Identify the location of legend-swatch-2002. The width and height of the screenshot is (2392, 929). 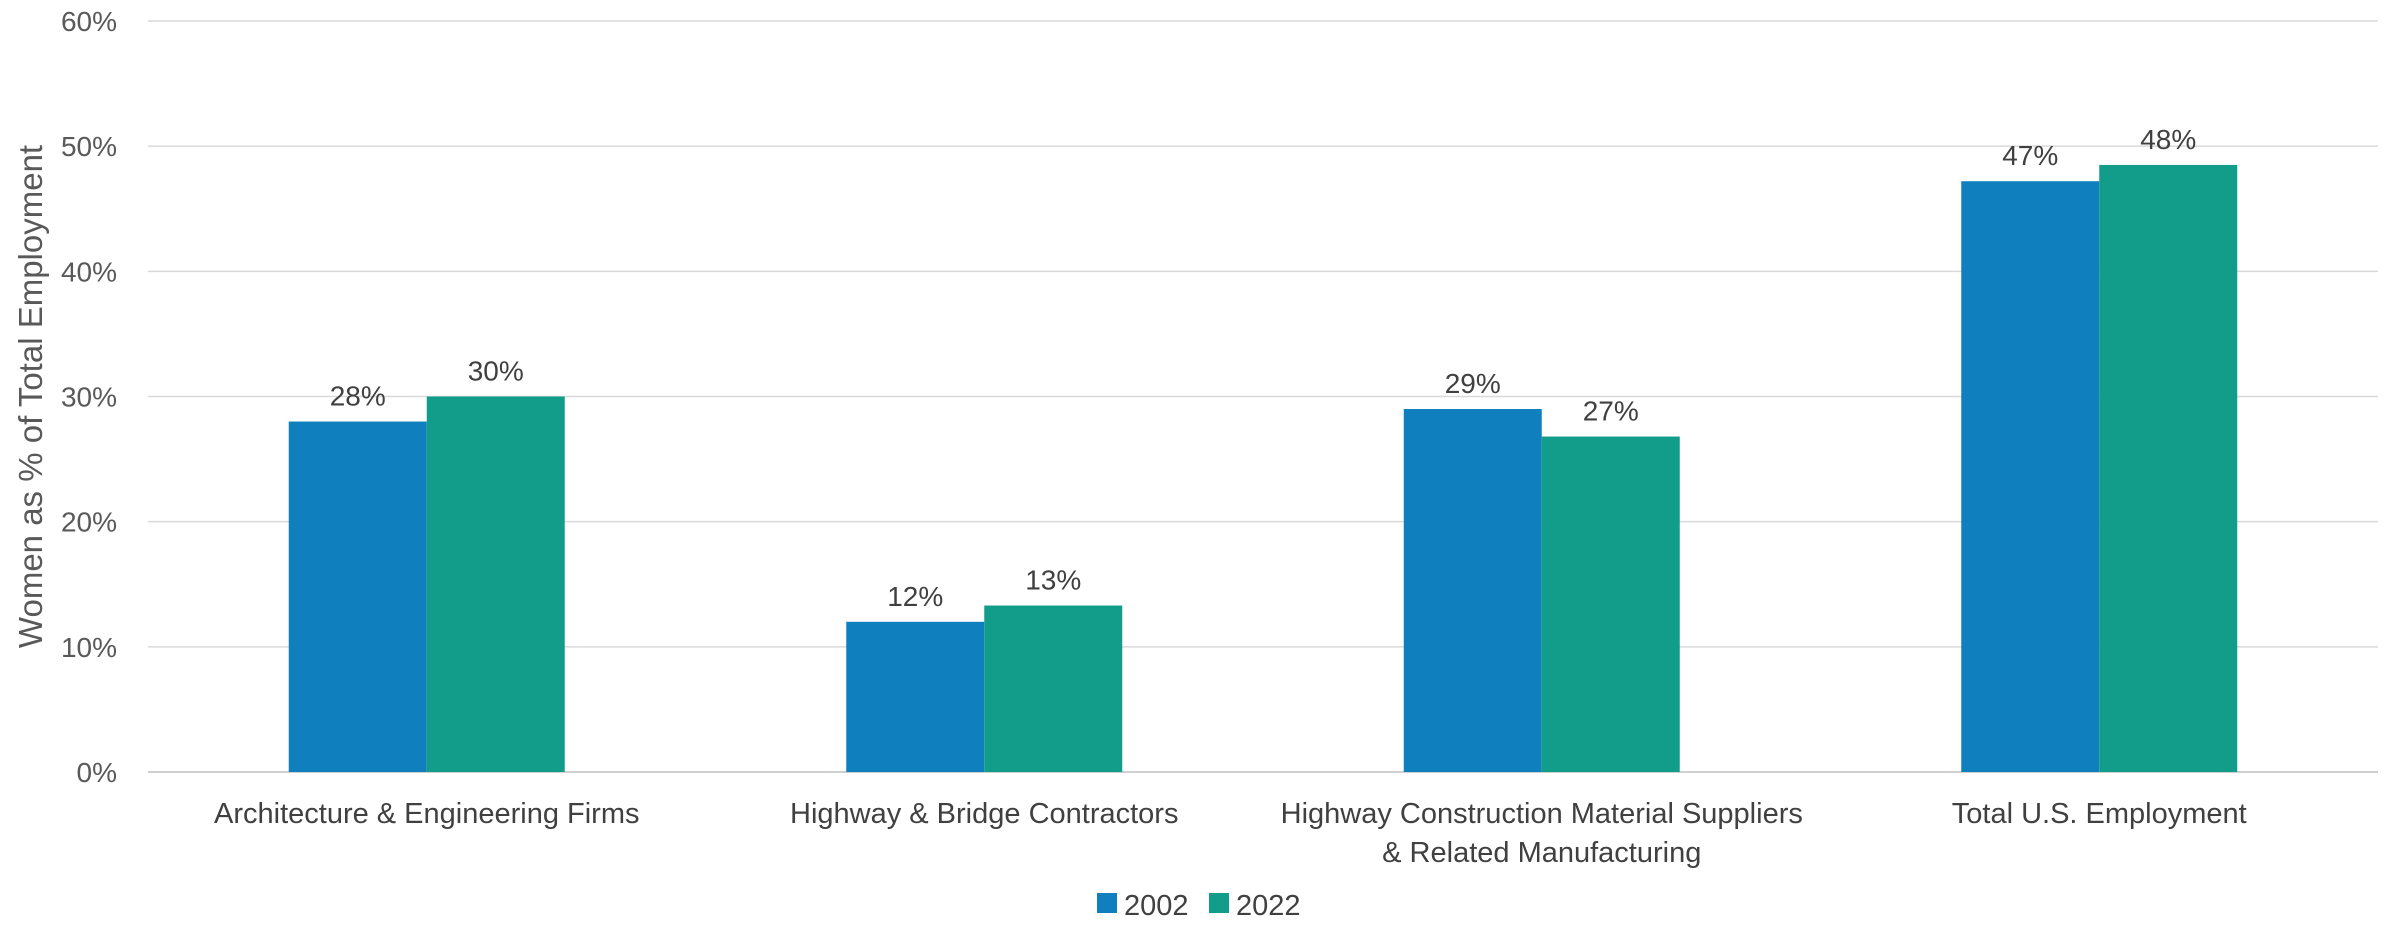
(1107, 903).